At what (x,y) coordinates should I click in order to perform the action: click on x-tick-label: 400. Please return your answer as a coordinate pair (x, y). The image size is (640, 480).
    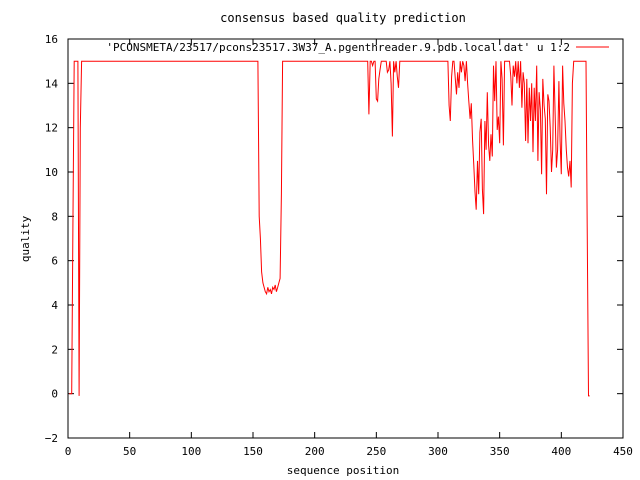
    Looking at the image, I should click on (561, 451).